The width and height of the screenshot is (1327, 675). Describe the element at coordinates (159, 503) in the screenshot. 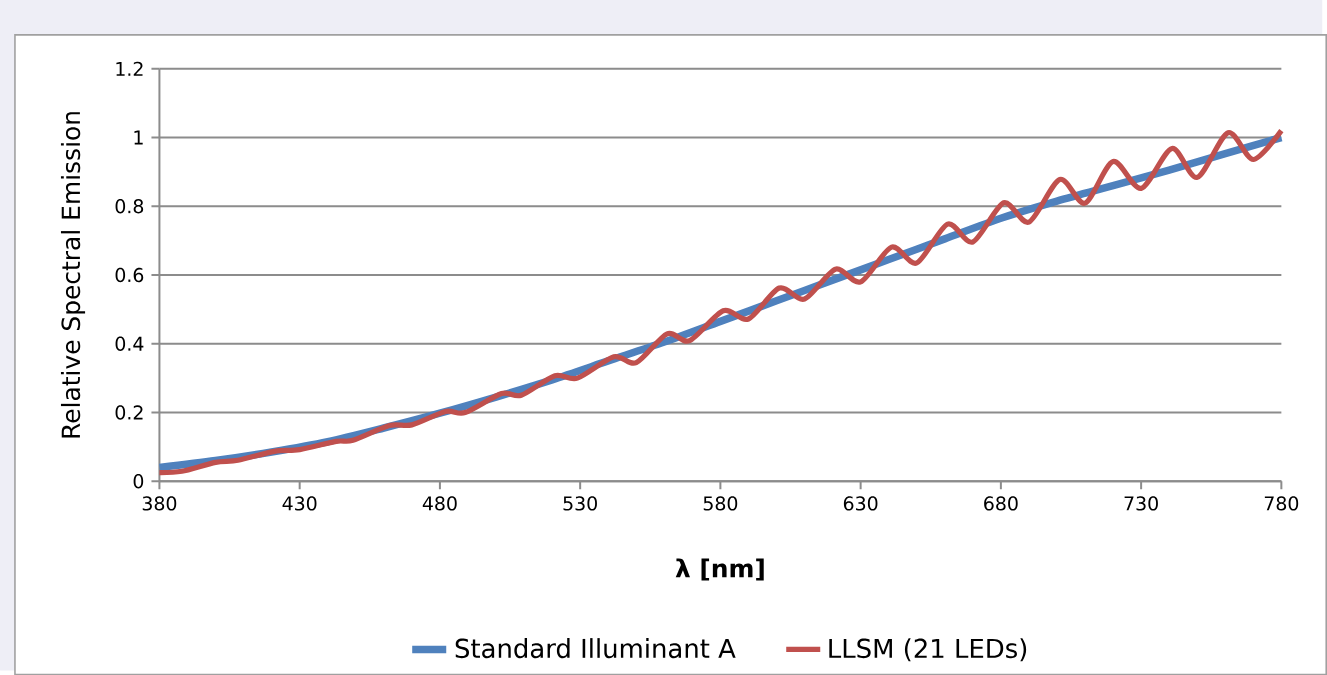

I see `x-tick-label: 380` at that location.